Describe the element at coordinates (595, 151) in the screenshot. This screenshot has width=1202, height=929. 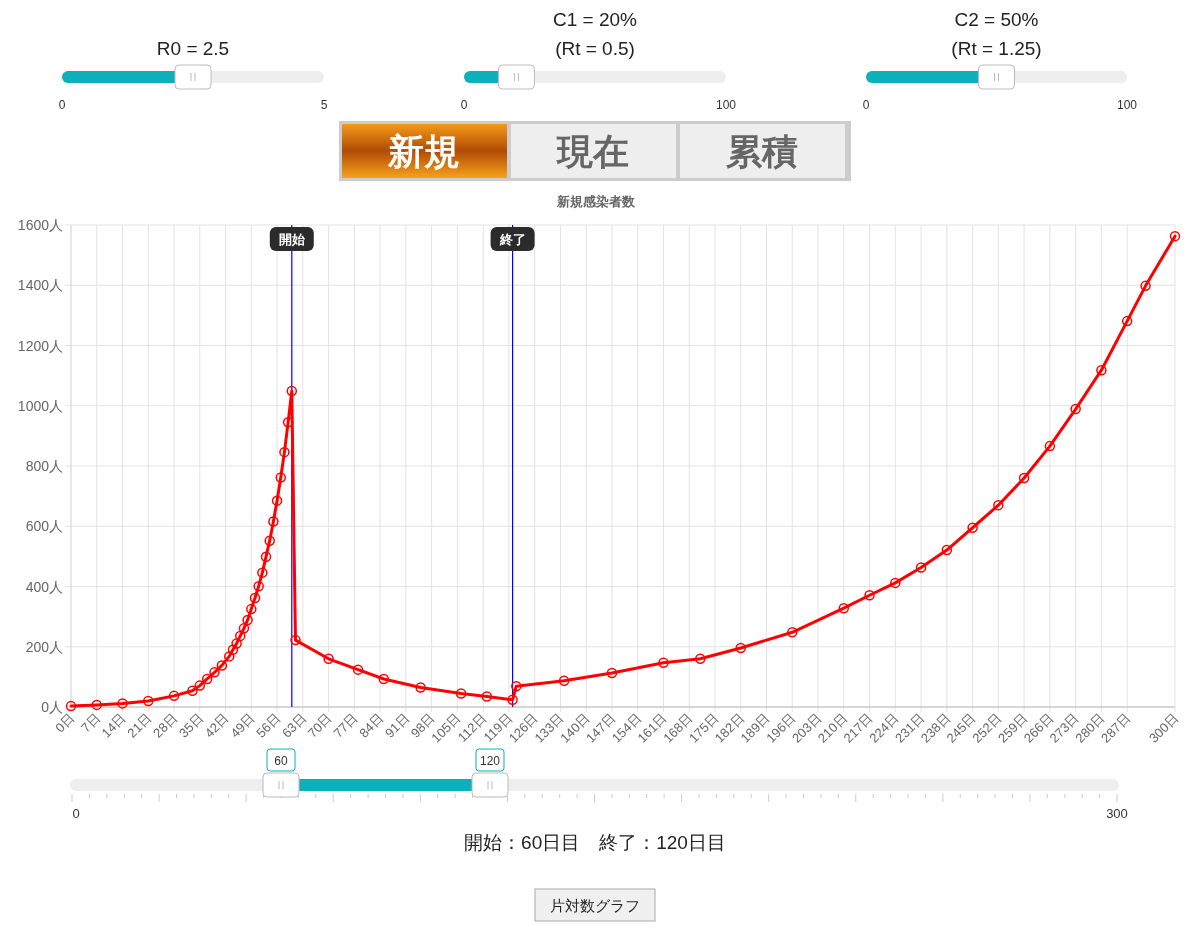
I see `tabs: 新規 現在 累積` at that location.